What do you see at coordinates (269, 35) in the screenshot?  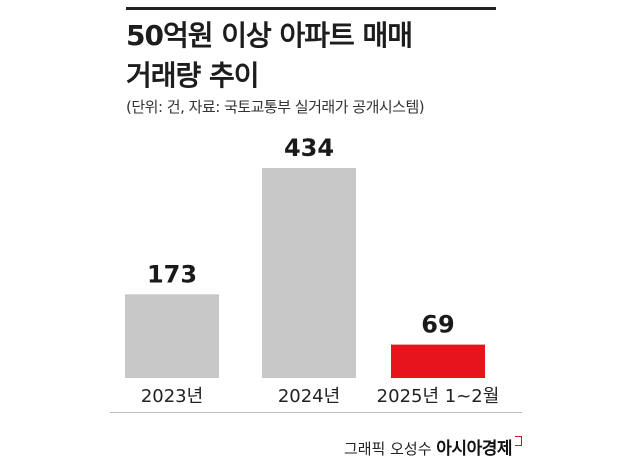 I see `chart-title-line-1: 50억원 이상 아파트 매매` at bounding box center [269, 35].